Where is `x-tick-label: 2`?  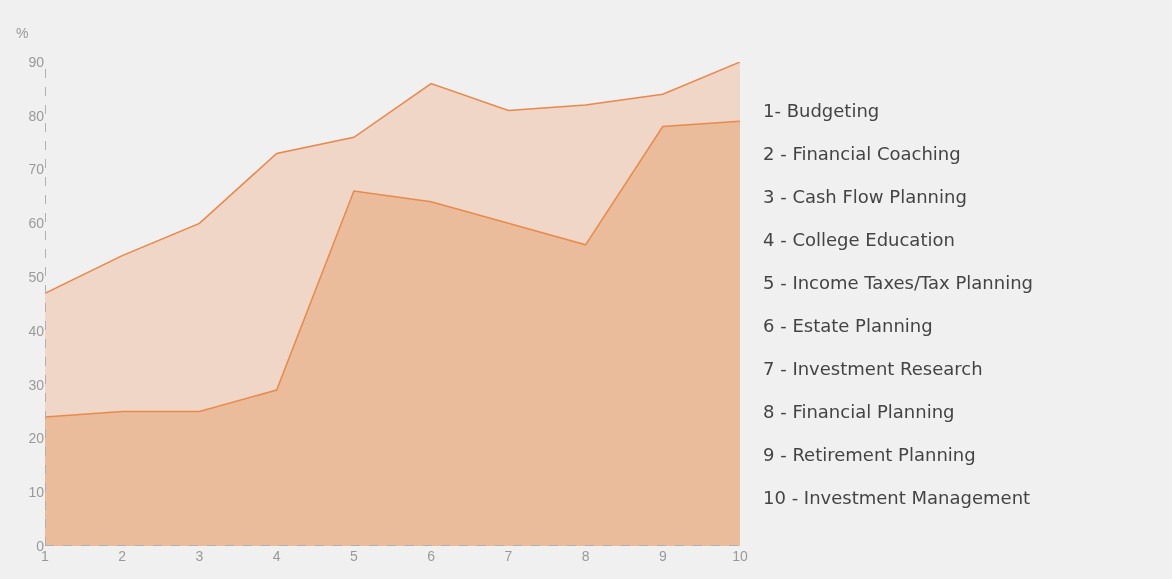
x-tick-label: 2 is located at coordinates (122, 556).